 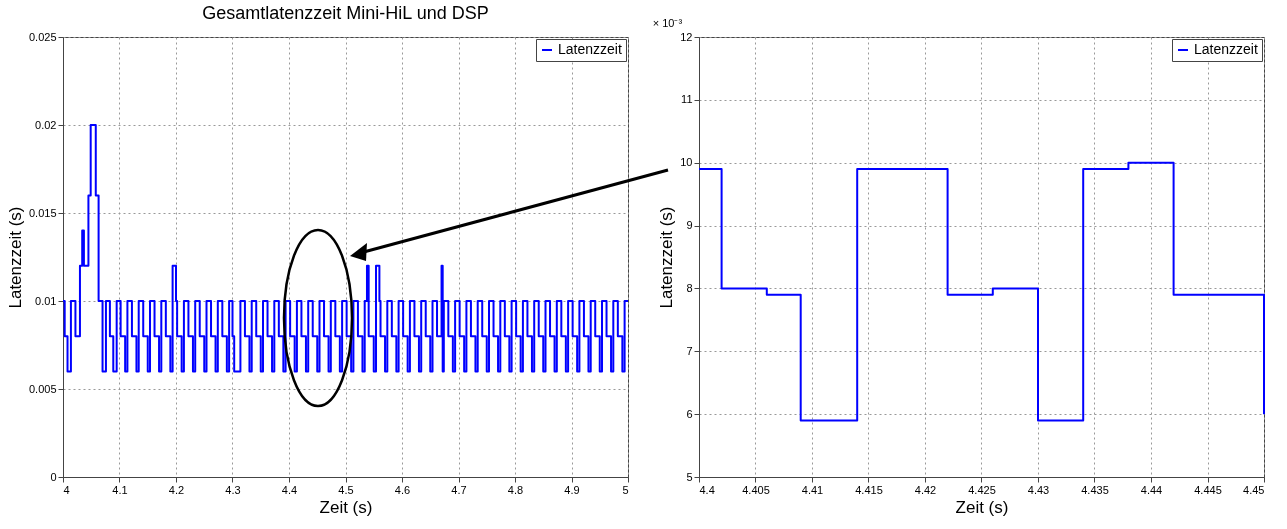 I want to click on x-tick-label: 4.3, so click(x=233, y=489).